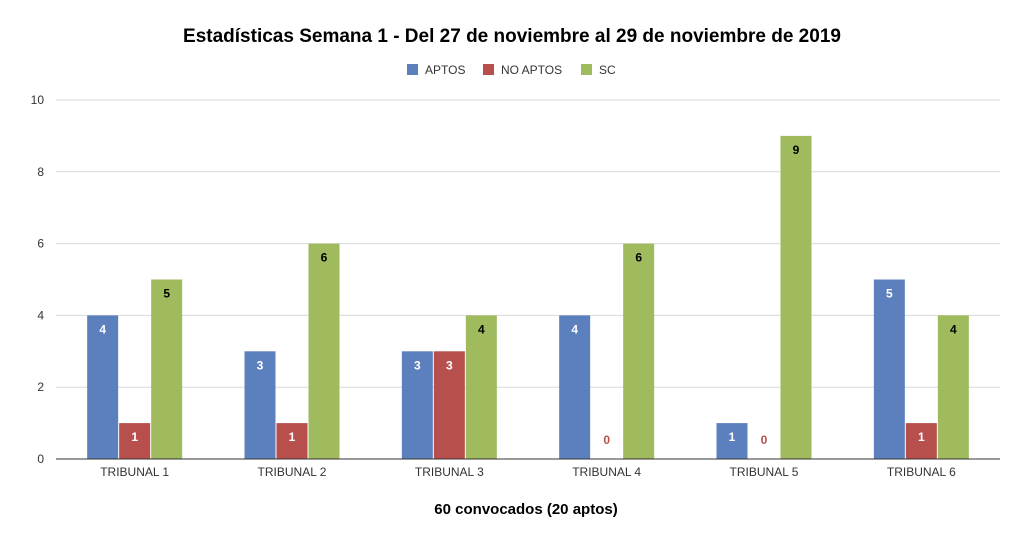 The width and height of the screenshot is (1024, 535). I want to click on x-tick-label: TRIBUNAL 3, so click(449, 472).